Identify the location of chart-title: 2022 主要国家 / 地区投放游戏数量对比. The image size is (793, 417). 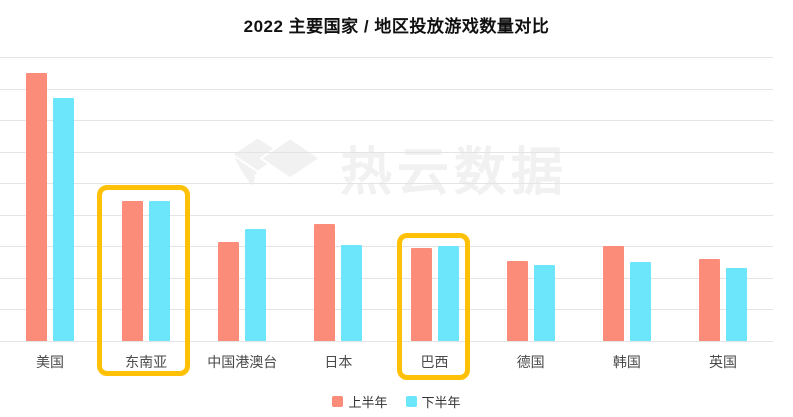
(396, 26).